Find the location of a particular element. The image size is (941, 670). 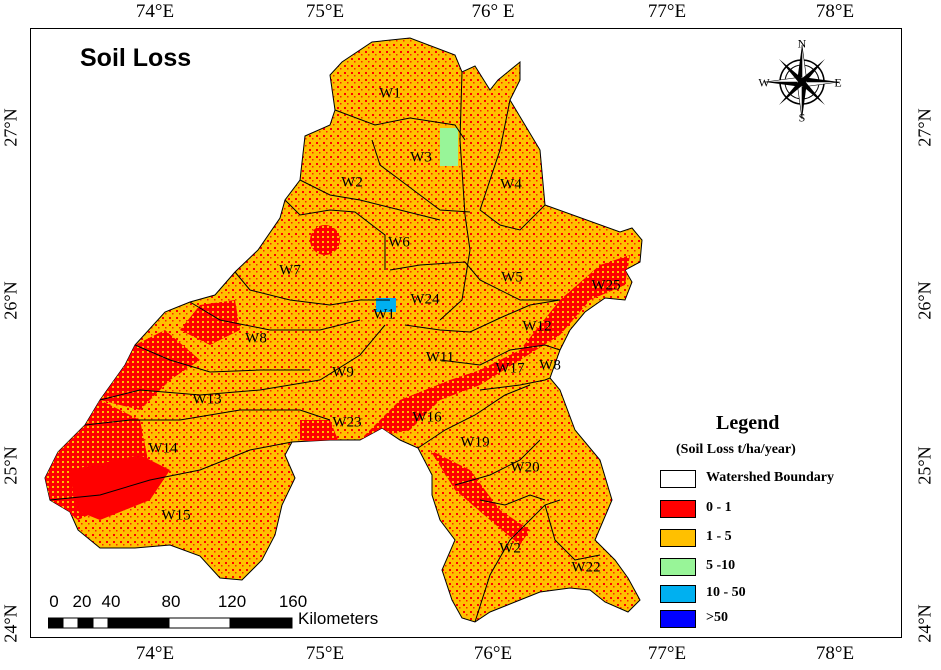

compass-west-label: W is located at coordinates (764, 82).